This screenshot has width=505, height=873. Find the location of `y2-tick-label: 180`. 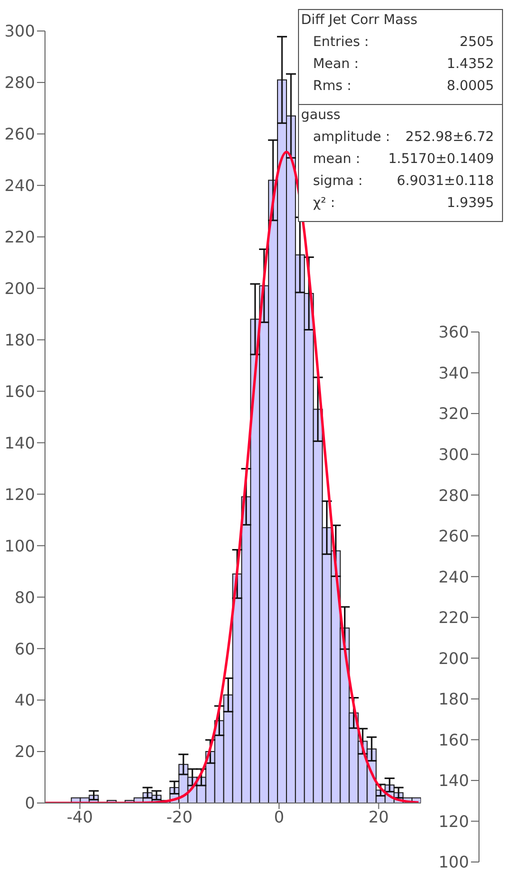

y2-tick-label: 180 is located at coordinates (453, 699).